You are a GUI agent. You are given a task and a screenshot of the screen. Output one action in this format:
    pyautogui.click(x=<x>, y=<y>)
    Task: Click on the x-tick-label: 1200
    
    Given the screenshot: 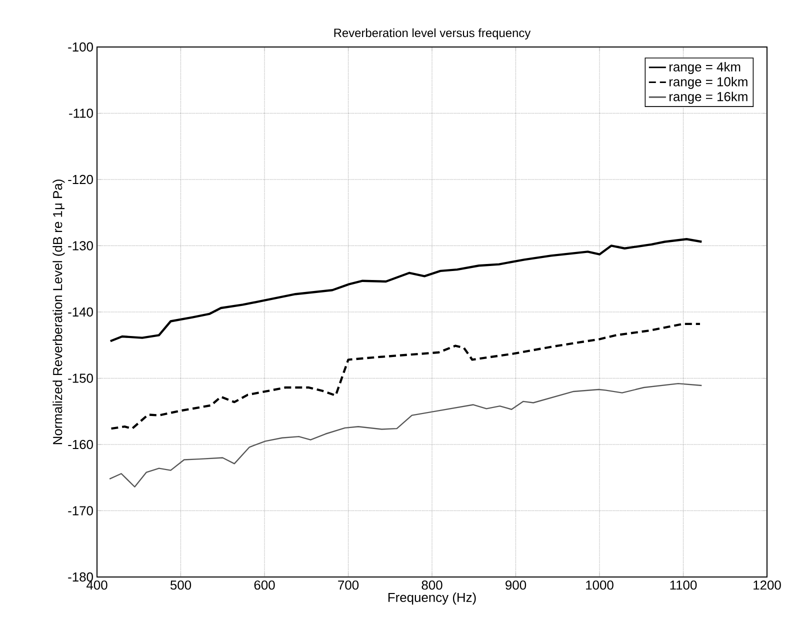 What is the action you would take?
    pyautogui.click(x=767, y=585)
    